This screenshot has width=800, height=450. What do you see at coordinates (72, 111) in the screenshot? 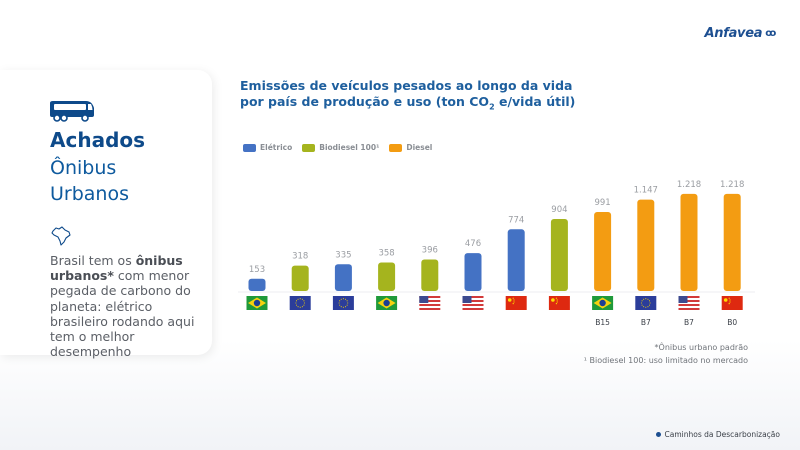
I see `bus-icon` at bounding box center [72, 111].